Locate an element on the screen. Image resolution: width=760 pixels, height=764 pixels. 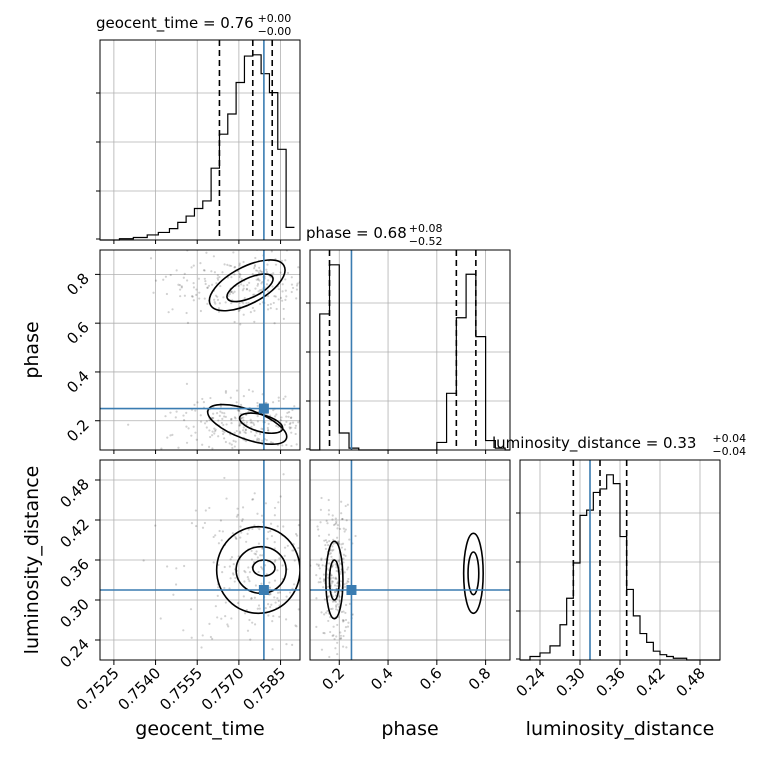
title-luminosity_distance: luminosity_distance = 0.33 is located at coordinates (594, 443).